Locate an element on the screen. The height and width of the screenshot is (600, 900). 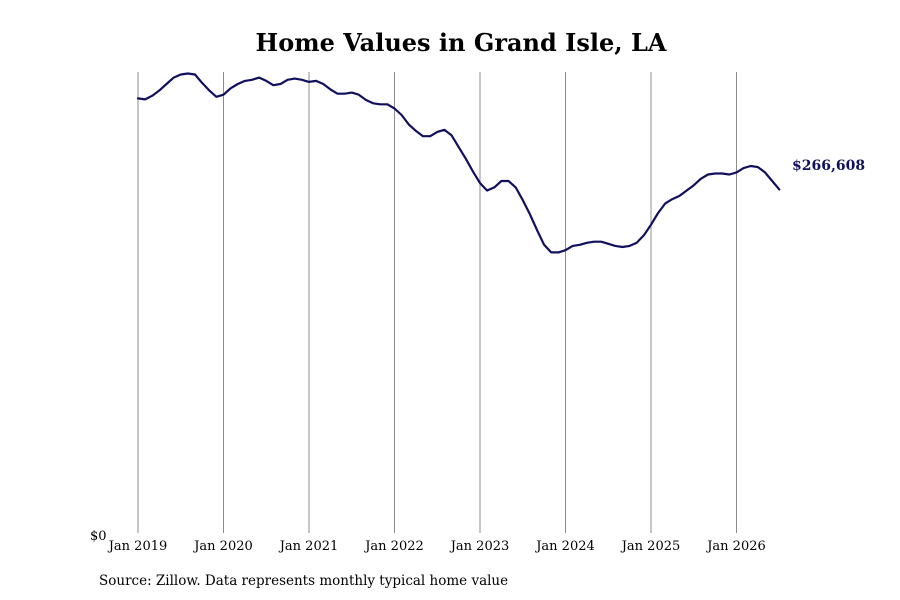
y-tick-label: $0 is located at coordinates (98, 536).